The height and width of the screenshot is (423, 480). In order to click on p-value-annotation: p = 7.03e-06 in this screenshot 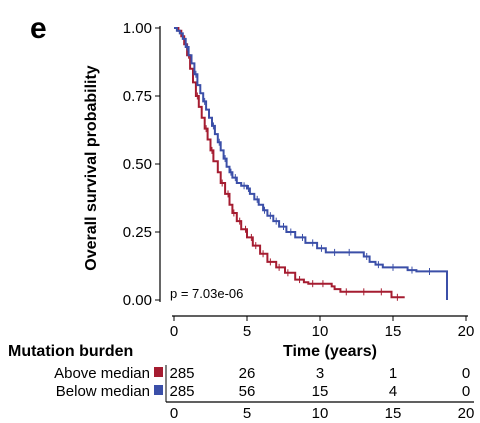, I will do `click(206, 293)`.